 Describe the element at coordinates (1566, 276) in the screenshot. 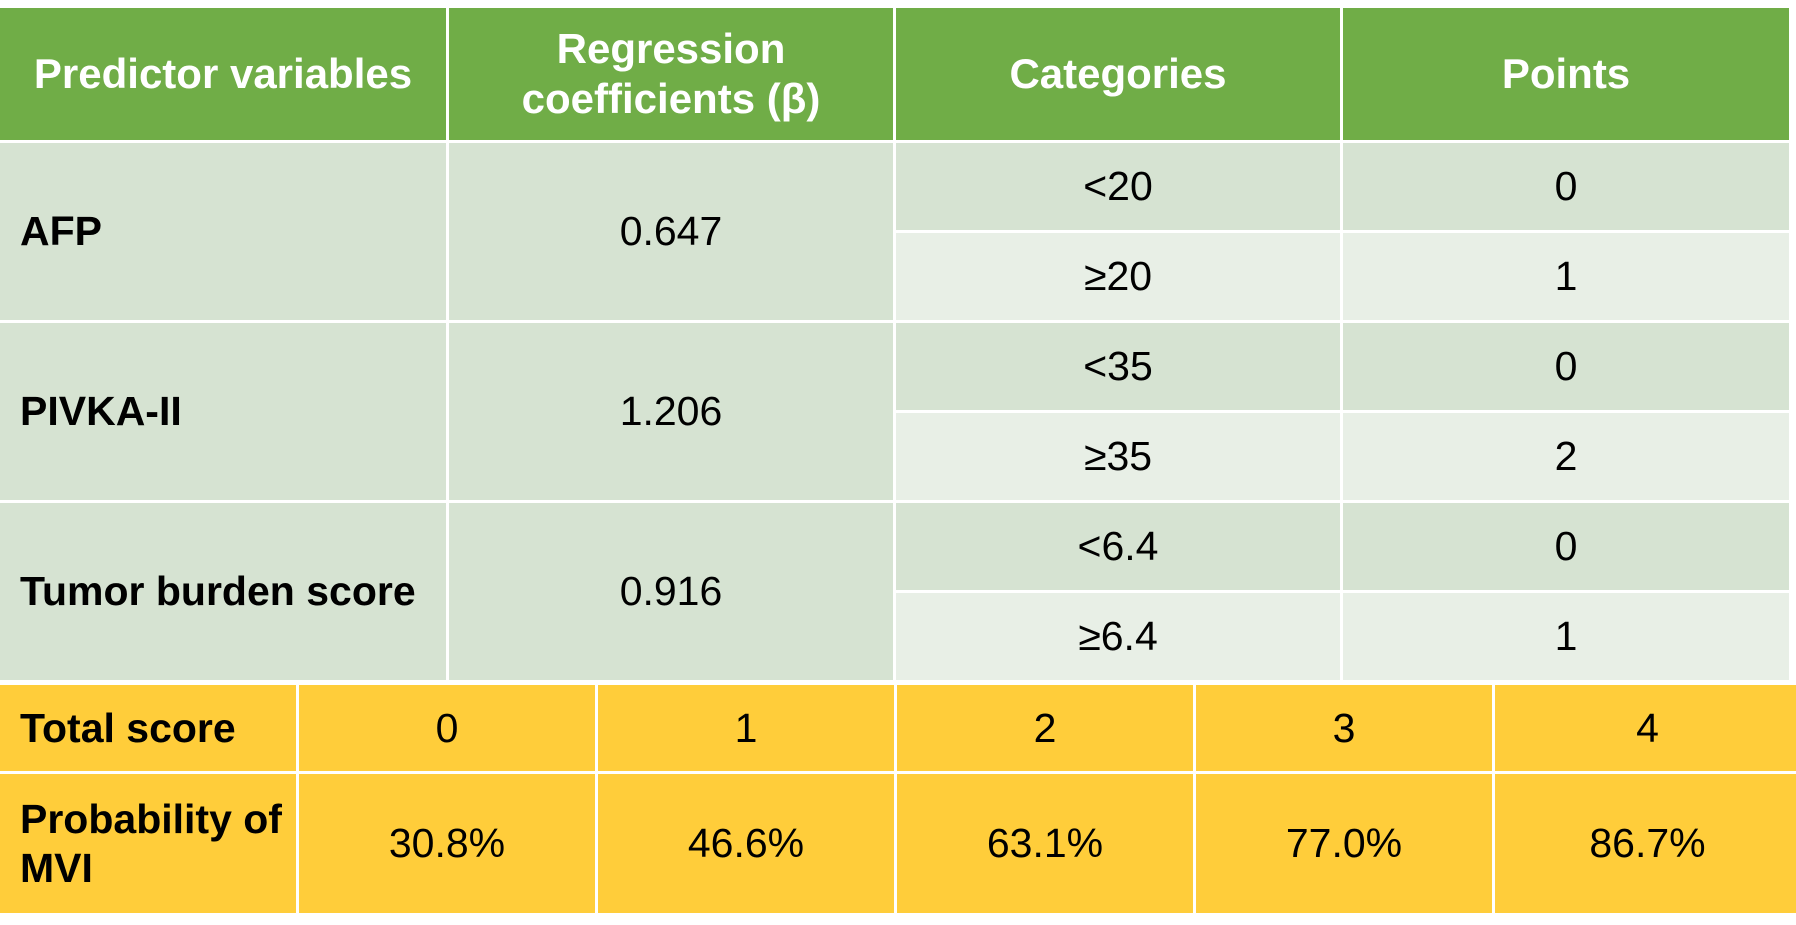

I see `points-afp-high: 1` at that location.